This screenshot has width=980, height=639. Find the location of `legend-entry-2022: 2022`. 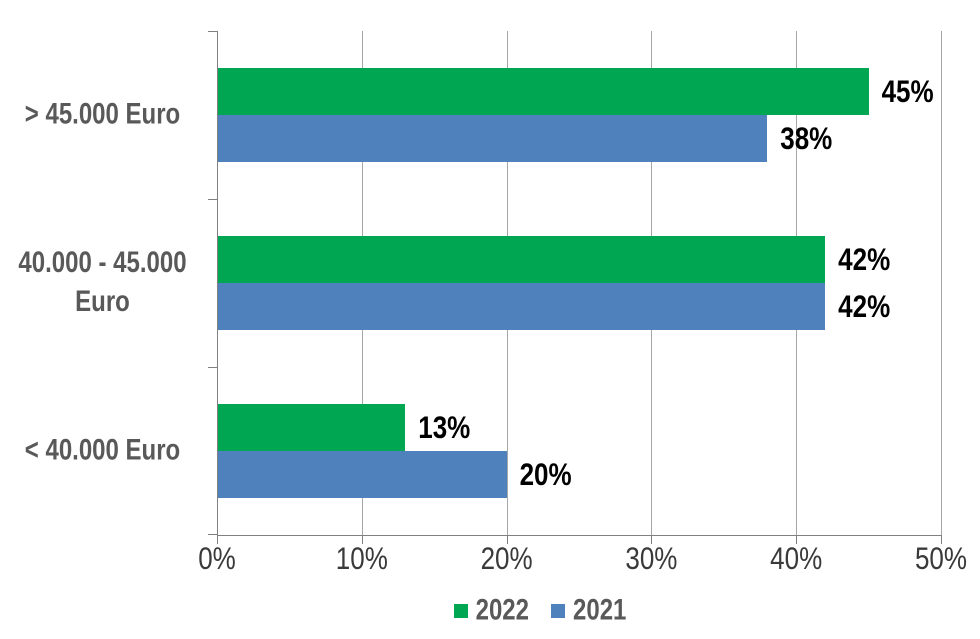

legend-entry-2022: 2022 is located at coordinates (491, 610).